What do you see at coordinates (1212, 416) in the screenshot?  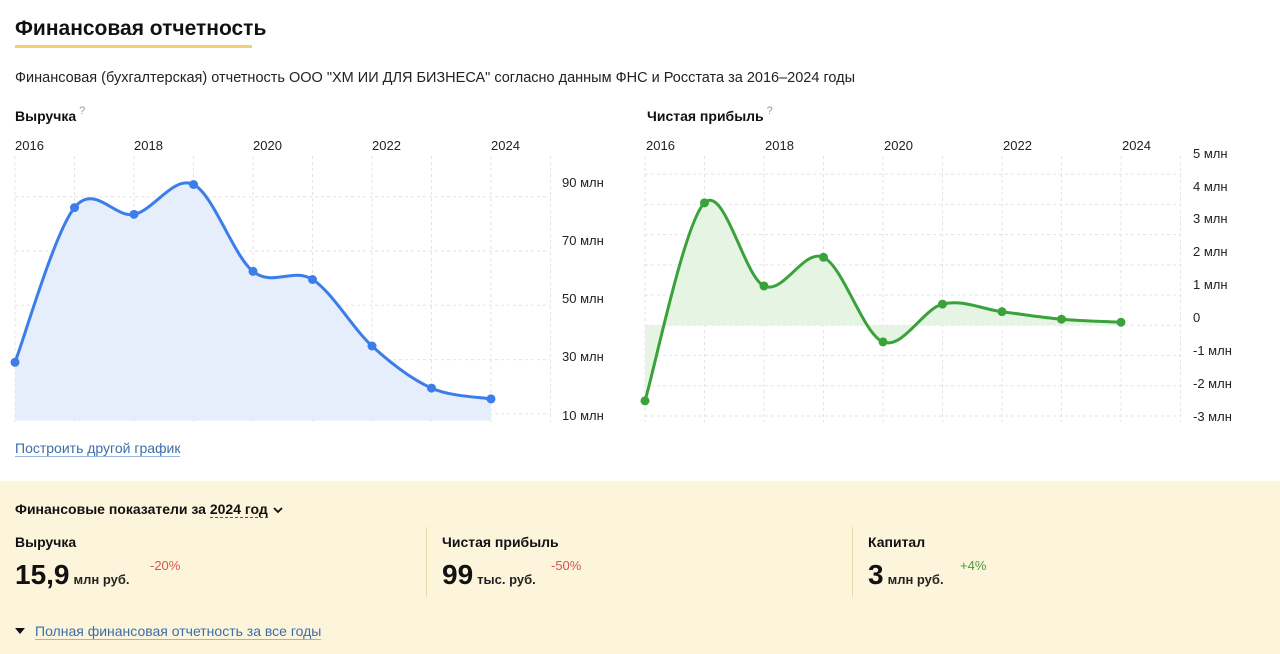 I see `profit-y-tick: -3 млн` at bounding box center [1212, 416].